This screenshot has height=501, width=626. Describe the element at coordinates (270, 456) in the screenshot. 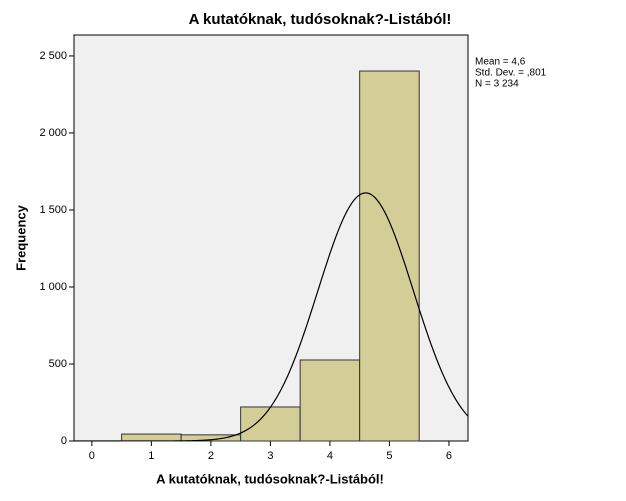

I see `x-tick-label: 3` at that location.